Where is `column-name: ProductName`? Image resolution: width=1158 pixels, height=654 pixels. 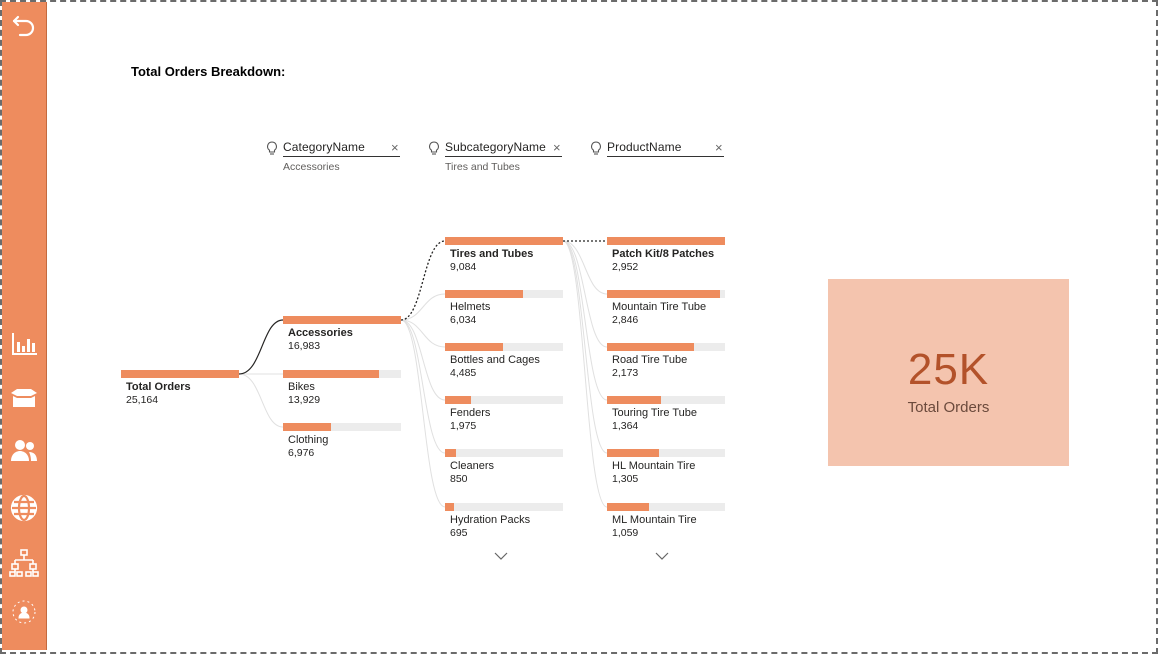
column-name: ProductName is located at coordinates (644, 147).